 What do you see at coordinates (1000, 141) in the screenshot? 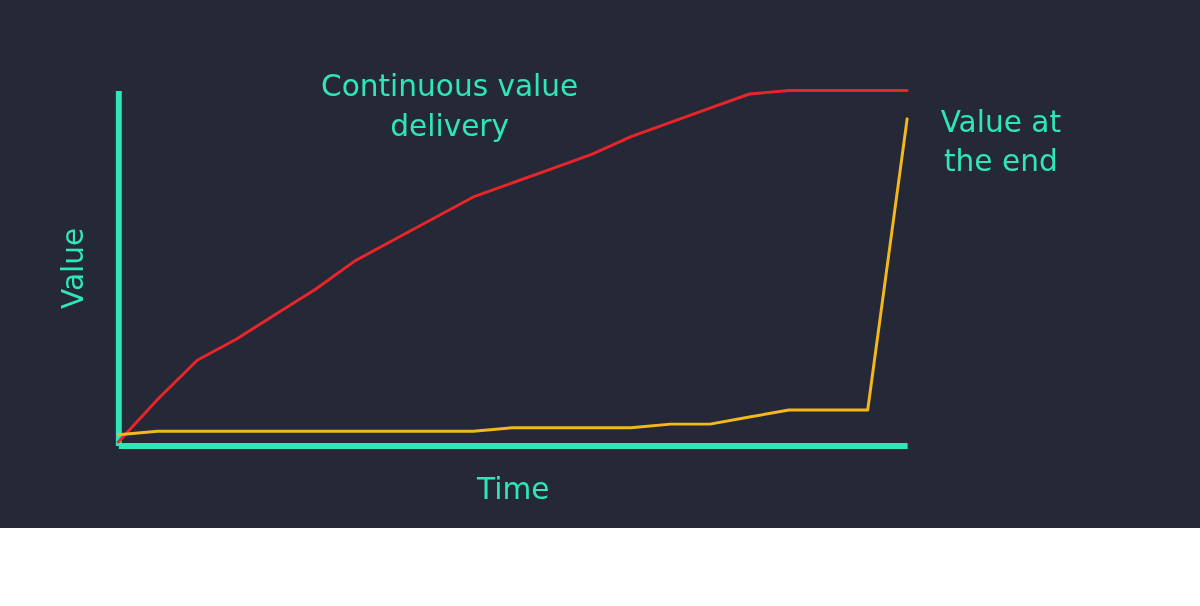
I see `text: Value at the end` at bounding box center [1000, 141].